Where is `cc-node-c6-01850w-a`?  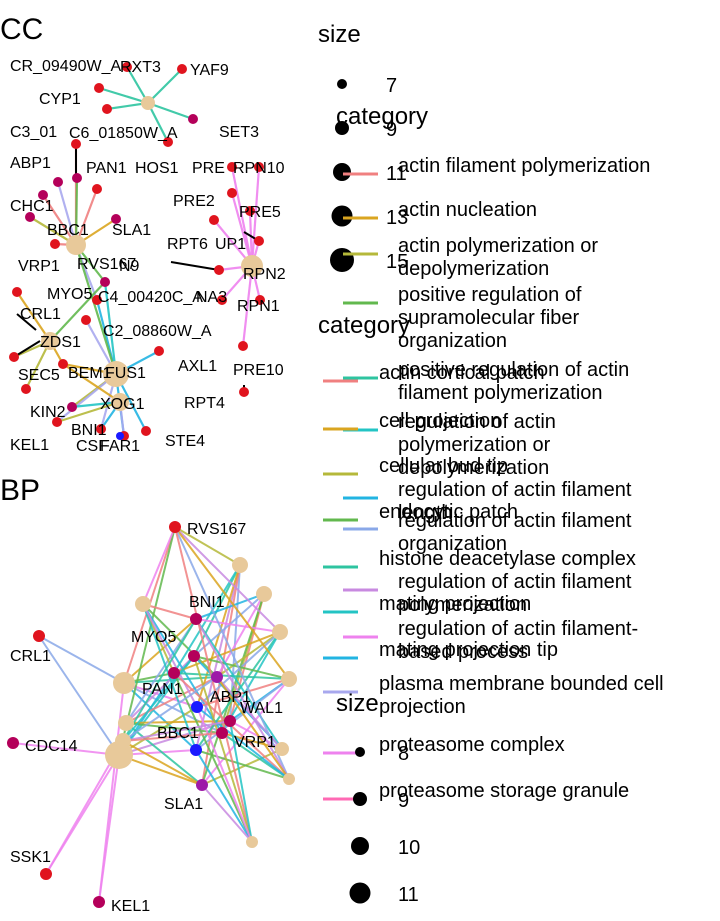 cc-node-c6-01850w-a is located at coordinates (168, 142).